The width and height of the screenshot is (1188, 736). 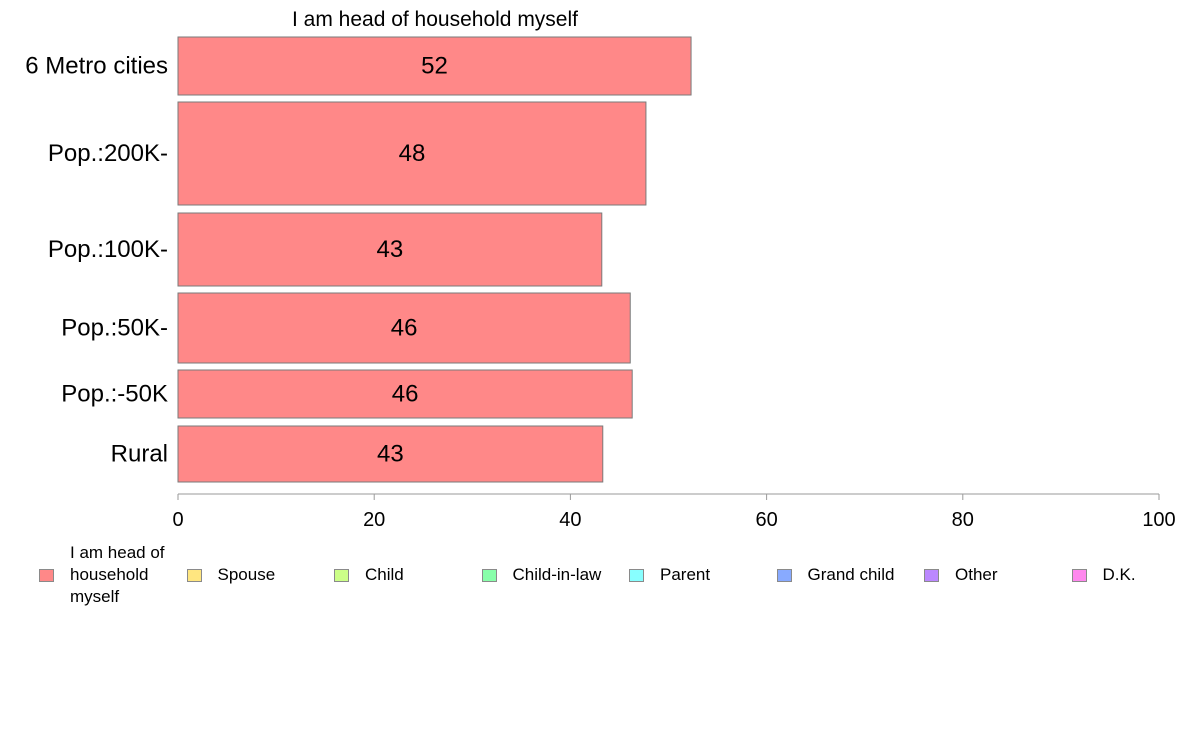 I want to click on legend-item: I am head of household myself, so click(x=97, y=575).